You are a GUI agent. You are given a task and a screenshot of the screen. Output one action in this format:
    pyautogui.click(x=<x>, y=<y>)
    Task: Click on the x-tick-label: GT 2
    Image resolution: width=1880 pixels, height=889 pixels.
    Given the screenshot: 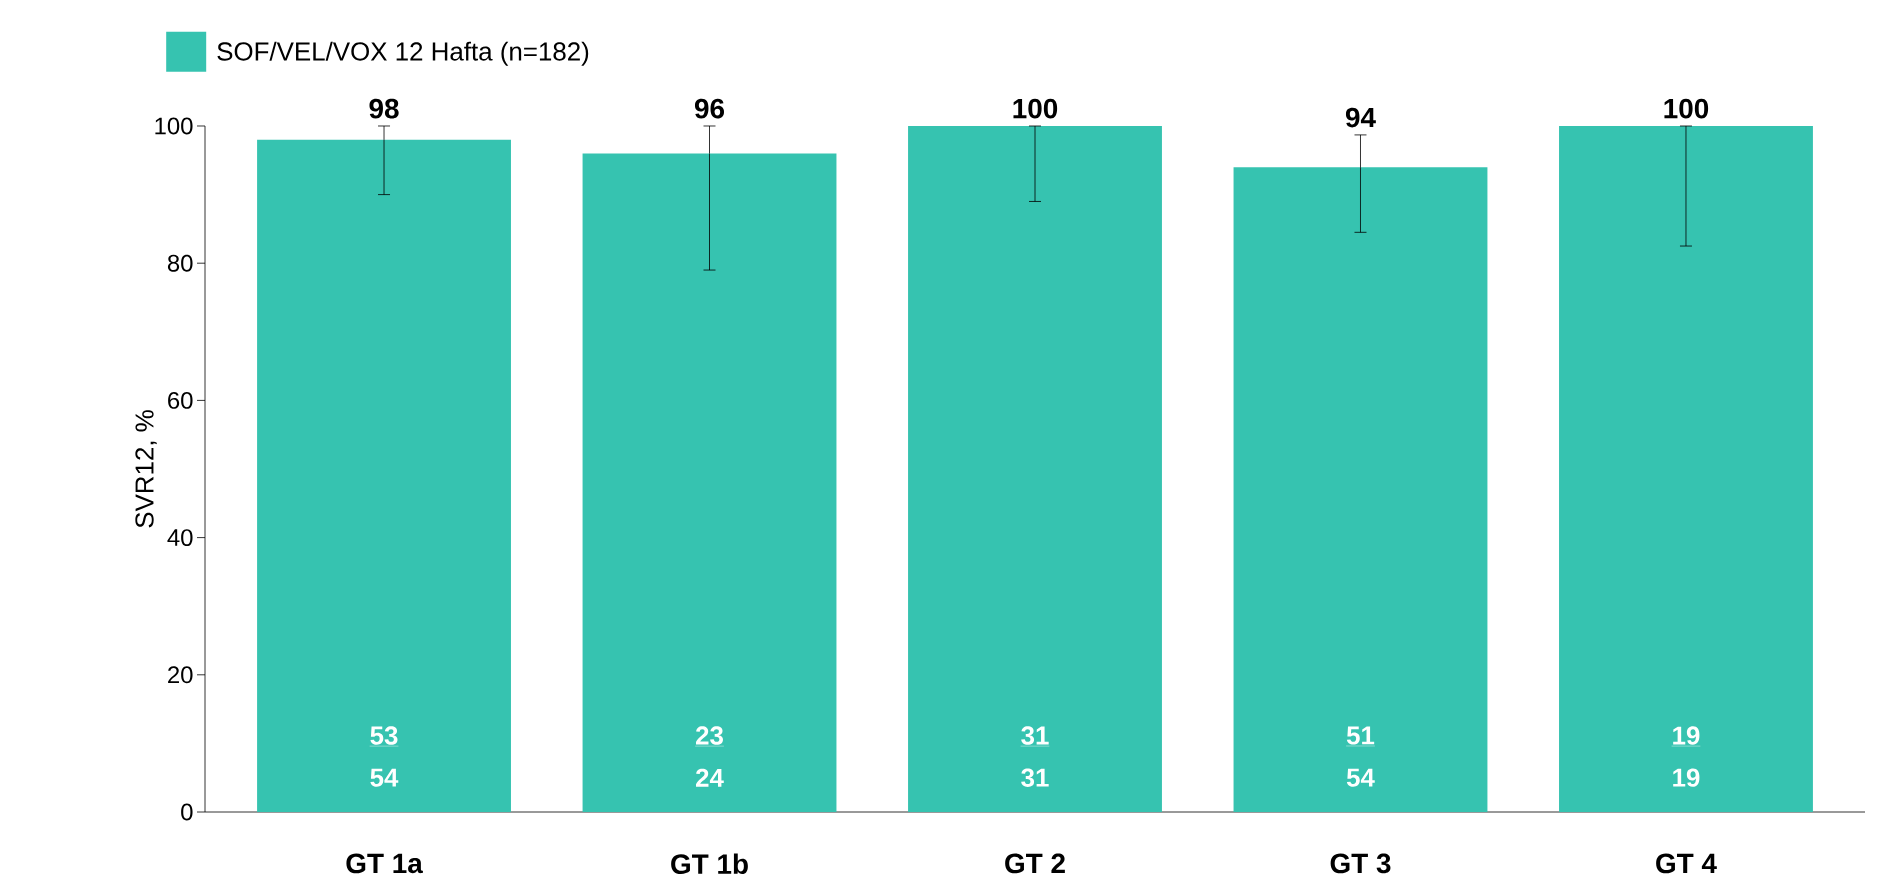 What is the action you would take?
    pyautogui.click(x=1035, y=863)
    